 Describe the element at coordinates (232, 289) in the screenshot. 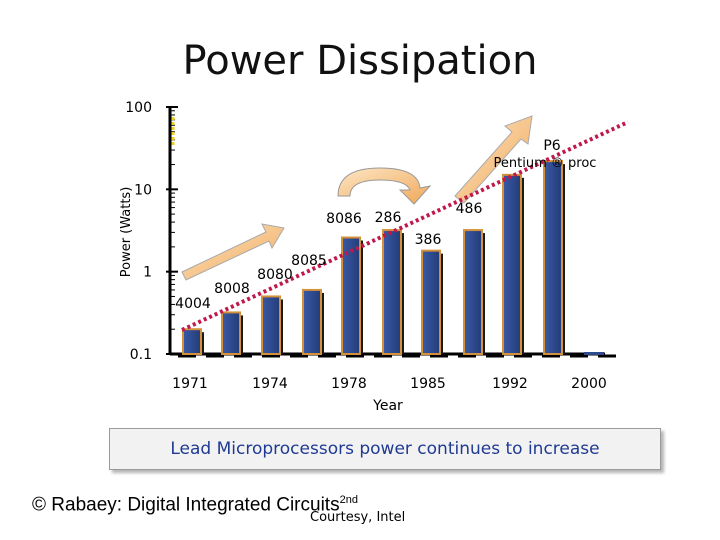

I see `bar-label-2: 8008` at that location.